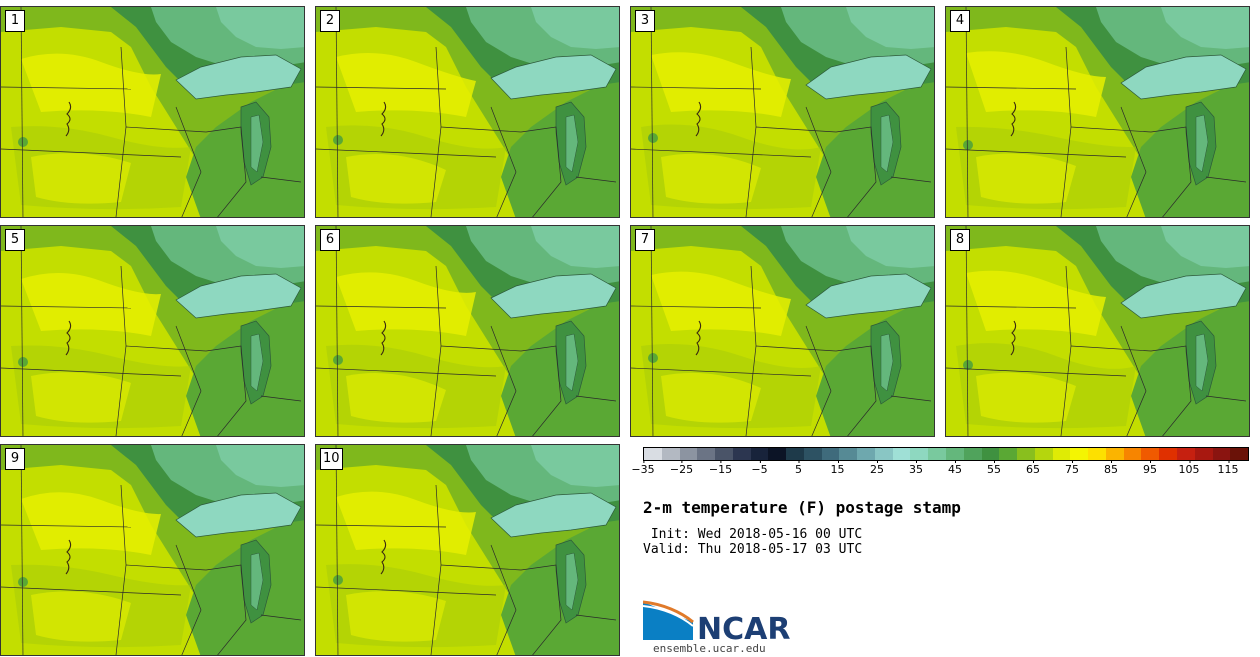 This screenshot has width=1260, height=657. I want to click on colorbar-tick-label: −25, so click(681, 468).